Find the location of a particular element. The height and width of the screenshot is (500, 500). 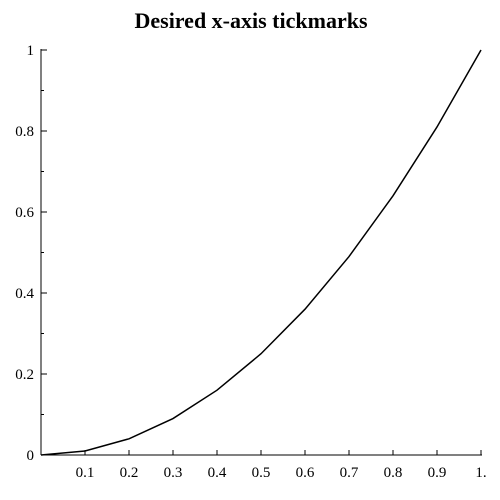

x-tick-label: 0.8 is located at coordinates (393, 473).